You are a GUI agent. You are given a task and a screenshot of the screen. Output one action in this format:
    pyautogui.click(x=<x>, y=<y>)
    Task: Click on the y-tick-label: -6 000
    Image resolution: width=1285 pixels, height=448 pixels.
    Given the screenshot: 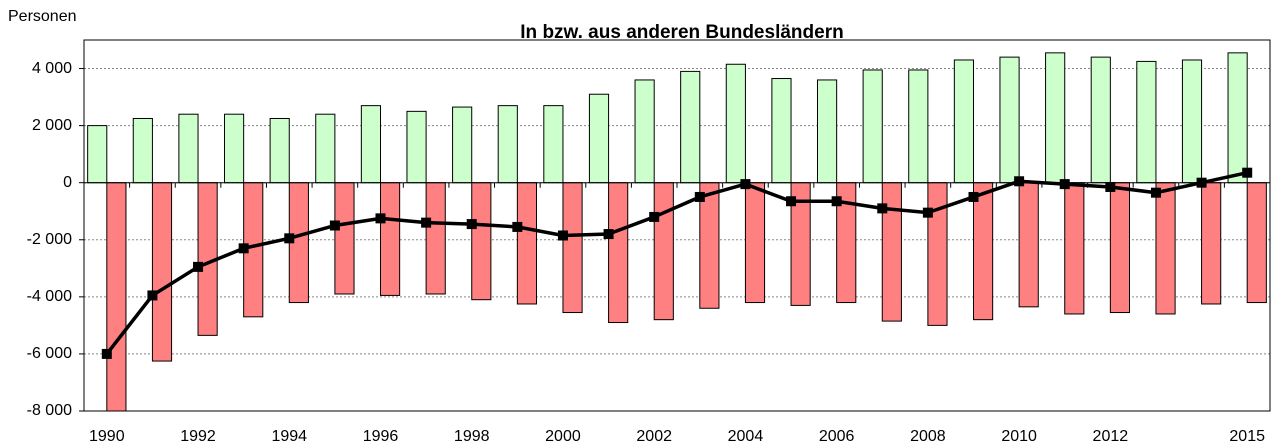 What is the action you would take?
    pyautogui.click(x=49, y=353)
    